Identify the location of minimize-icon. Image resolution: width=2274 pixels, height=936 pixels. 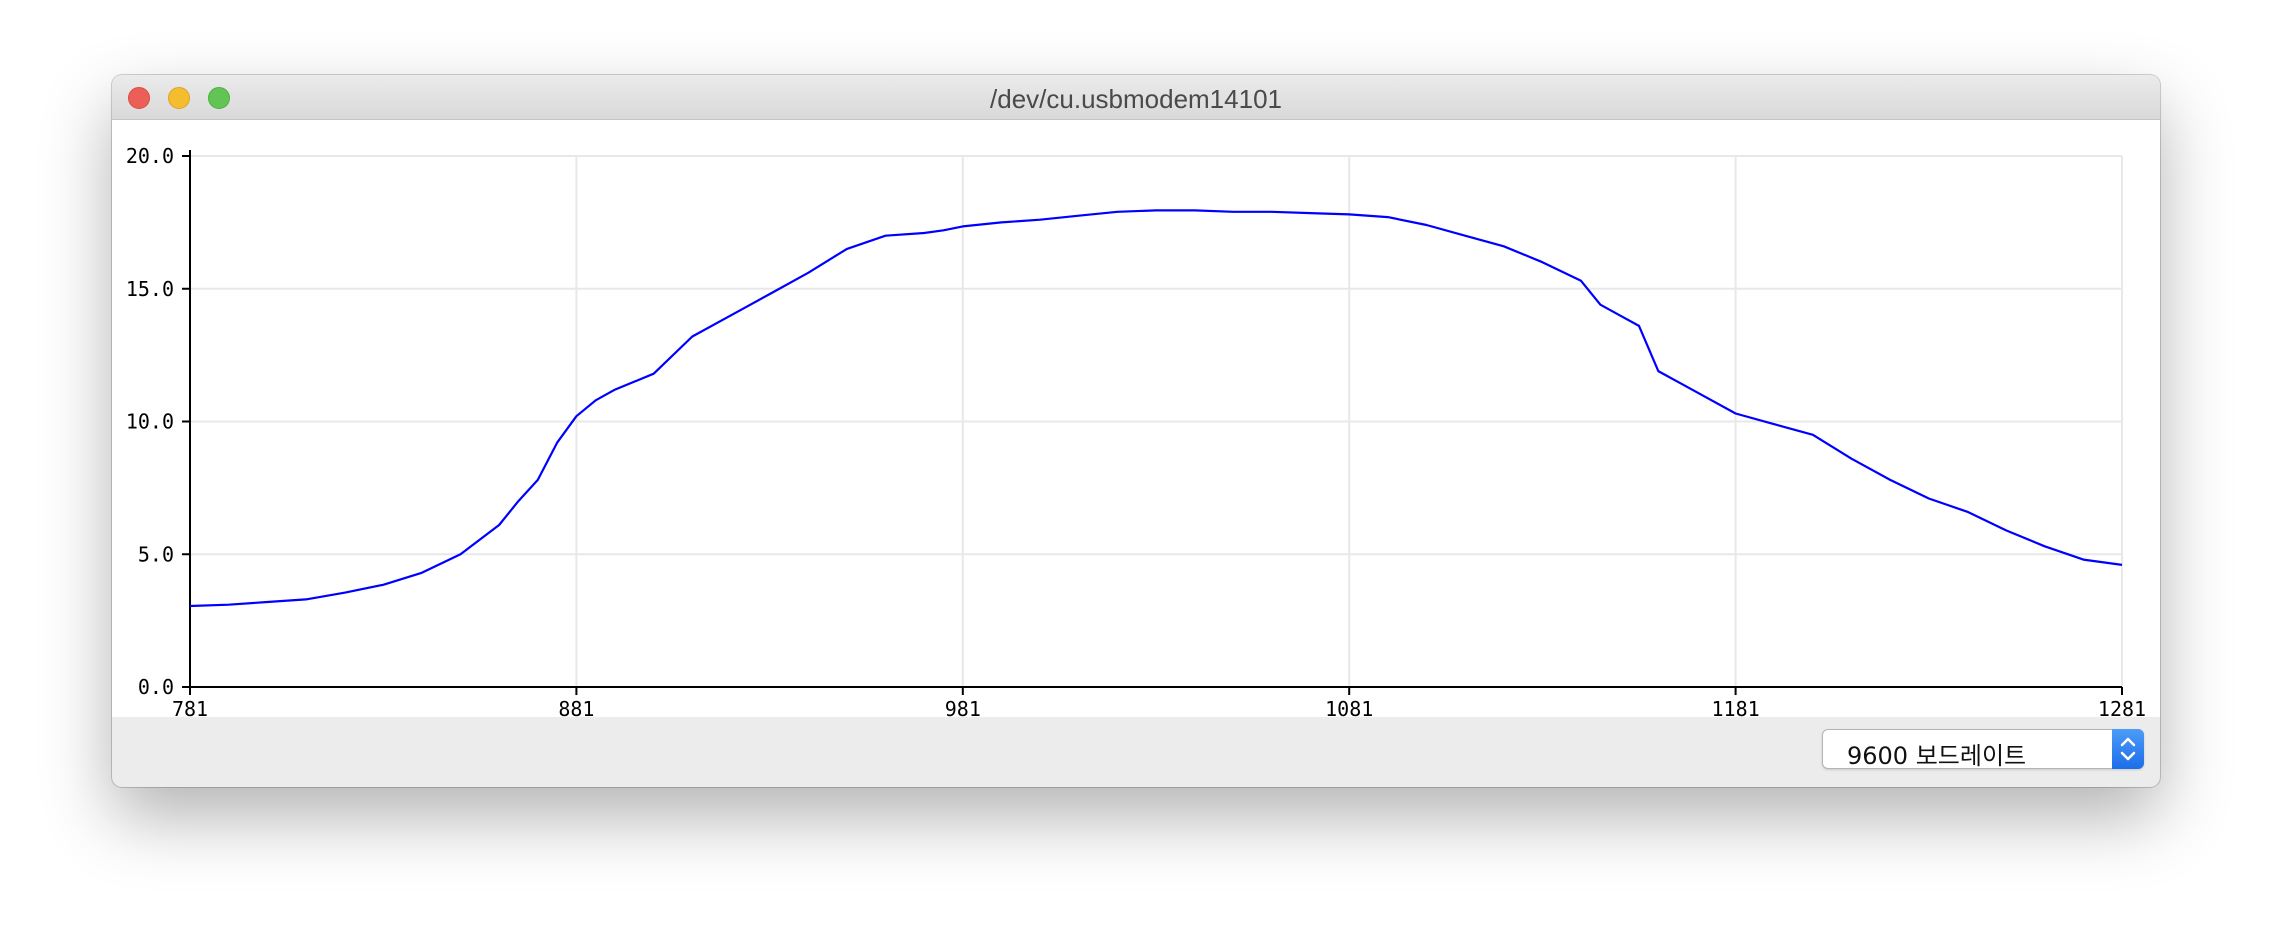
(179, 98).